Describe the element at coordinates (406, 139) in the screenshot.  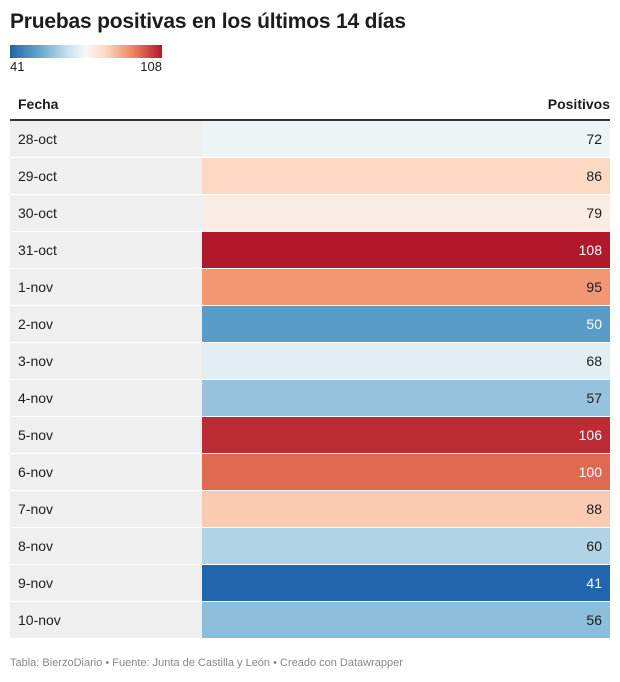
I see `value-cell: 72` at that location.